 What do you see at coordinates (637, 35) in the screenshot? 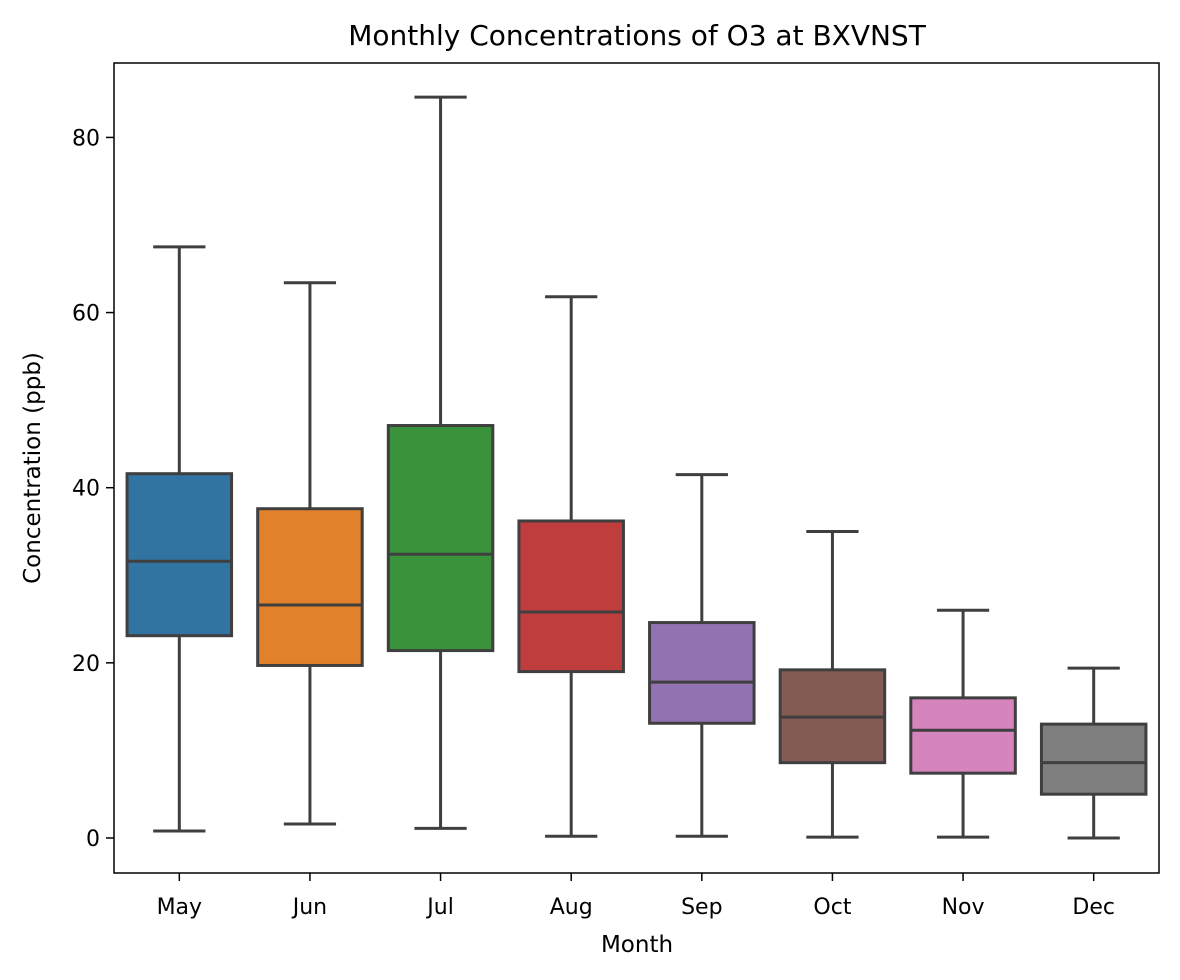
I see `chart-title: Monthly Concentrations of O3 at BXVNST` at bounding box center [637, 35].